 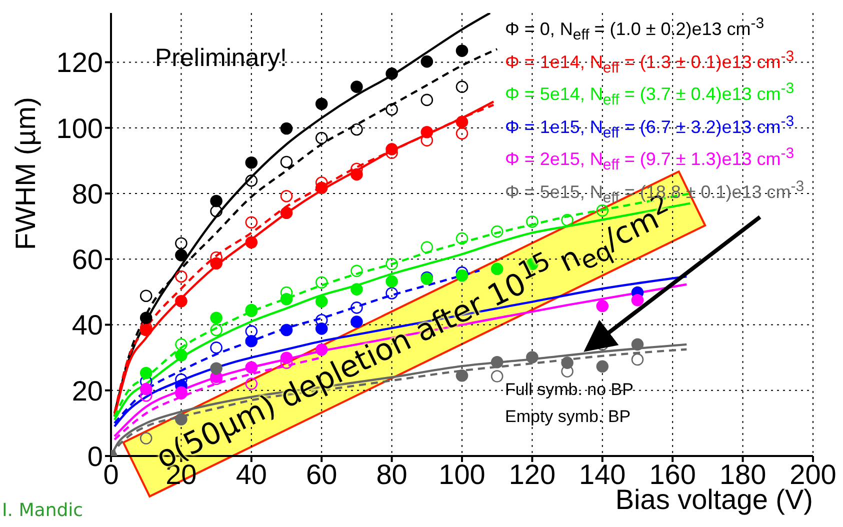 What do you see at coordinates (87, 194) in the screenshot?
I see `y-tick-label: 80` at bounding box center [87, 194].